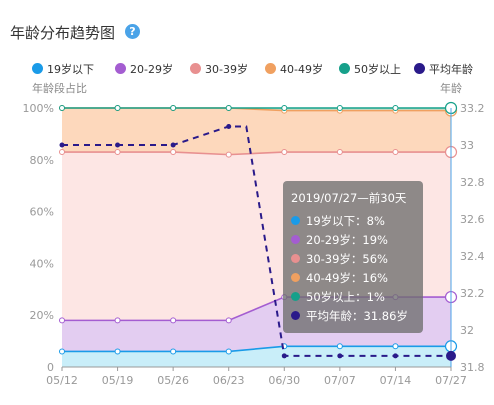 The width and height of the screenshot is (494, 405). What do you see at coordinates (151, 69) in the screenshot?
I see `legend-label: 20-29岁` at bounding box center [151, 69].